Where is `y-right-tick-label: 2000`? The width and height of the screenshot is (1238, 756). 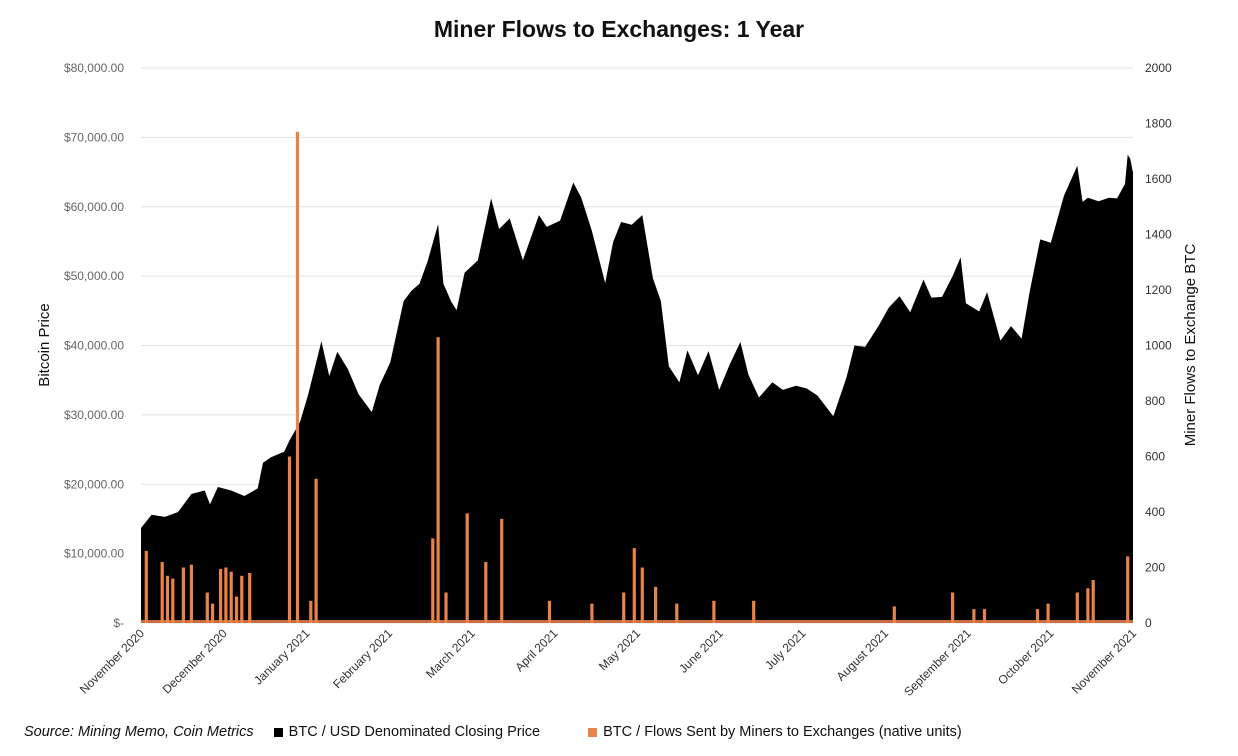 y-right-tick-label: 2000 is located at coordinates (1158, 68).